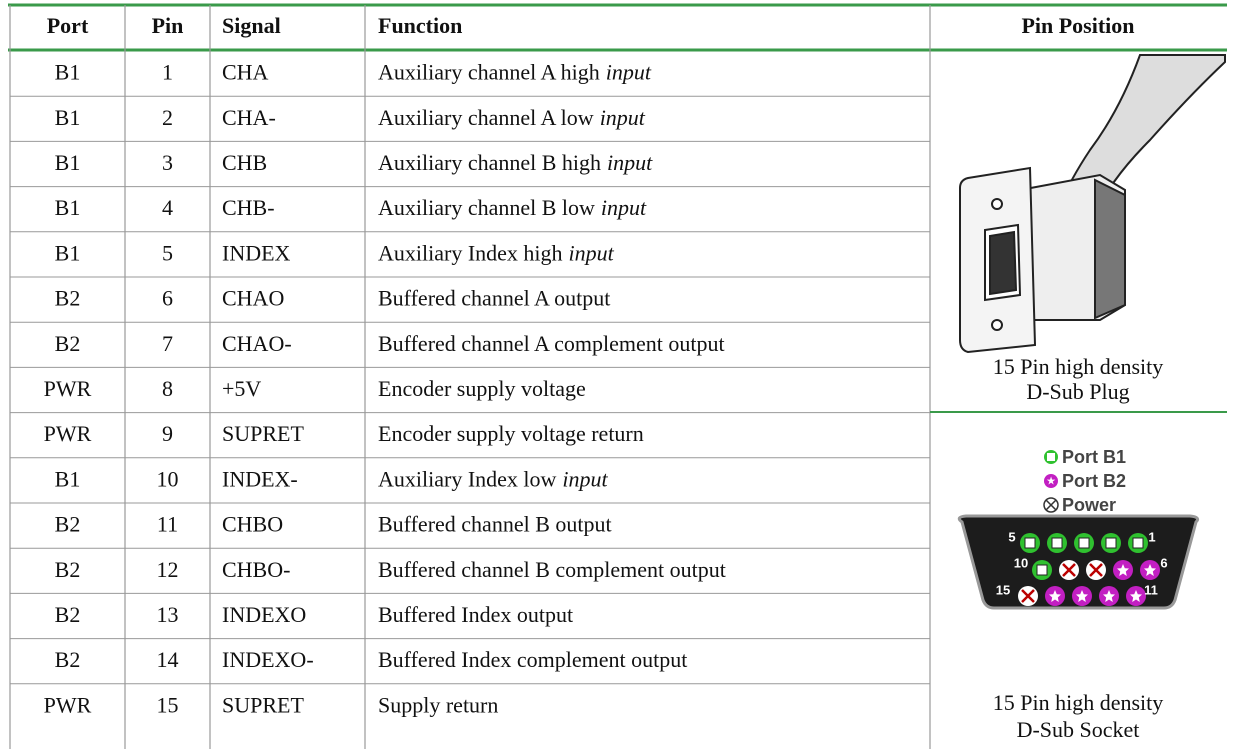 The height and width of the screenshot is (749, 1235). I want to click on function-cell: Auxiliary channel A low input, so click(512, 117).